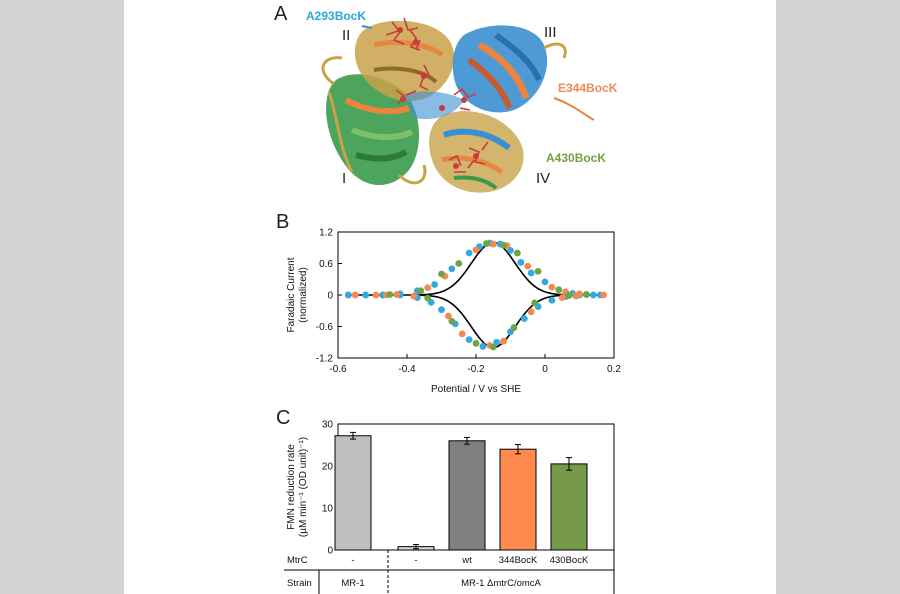 This screenshot has height=594, width=900. I want to click on panel-c-y-tick-label: 10, so click(328, 509).